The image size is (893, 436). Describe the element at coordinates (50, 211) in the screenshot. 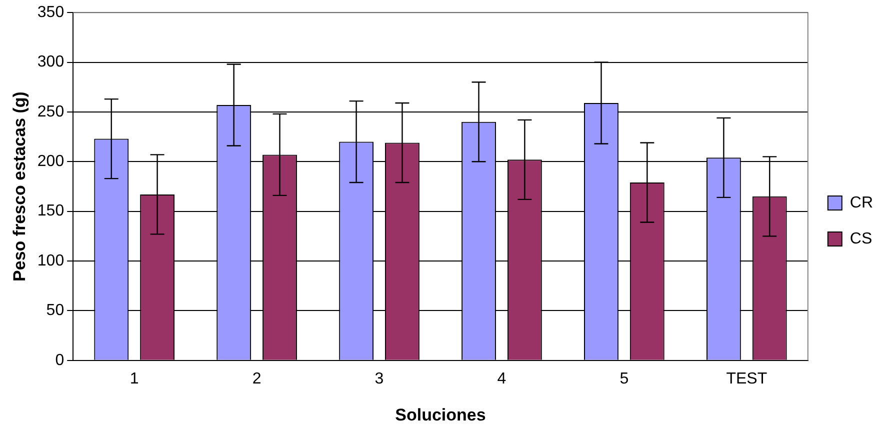

I see `y-tick-label: 150` at that location.